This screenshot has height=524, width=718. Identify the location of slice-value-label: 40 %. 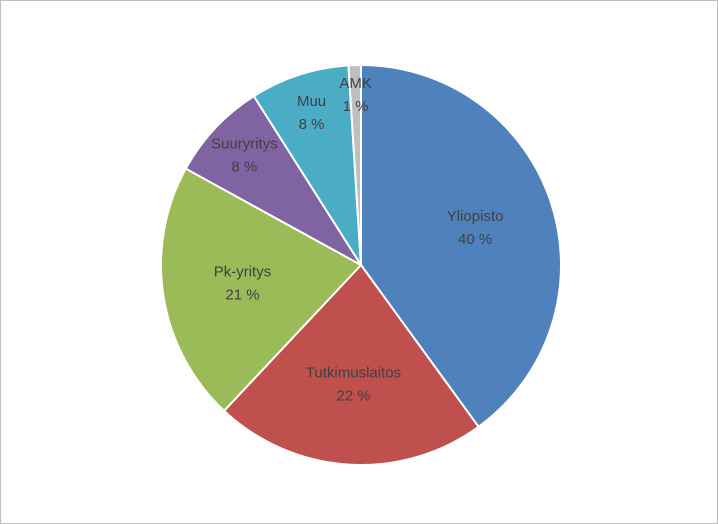
(475, 239).